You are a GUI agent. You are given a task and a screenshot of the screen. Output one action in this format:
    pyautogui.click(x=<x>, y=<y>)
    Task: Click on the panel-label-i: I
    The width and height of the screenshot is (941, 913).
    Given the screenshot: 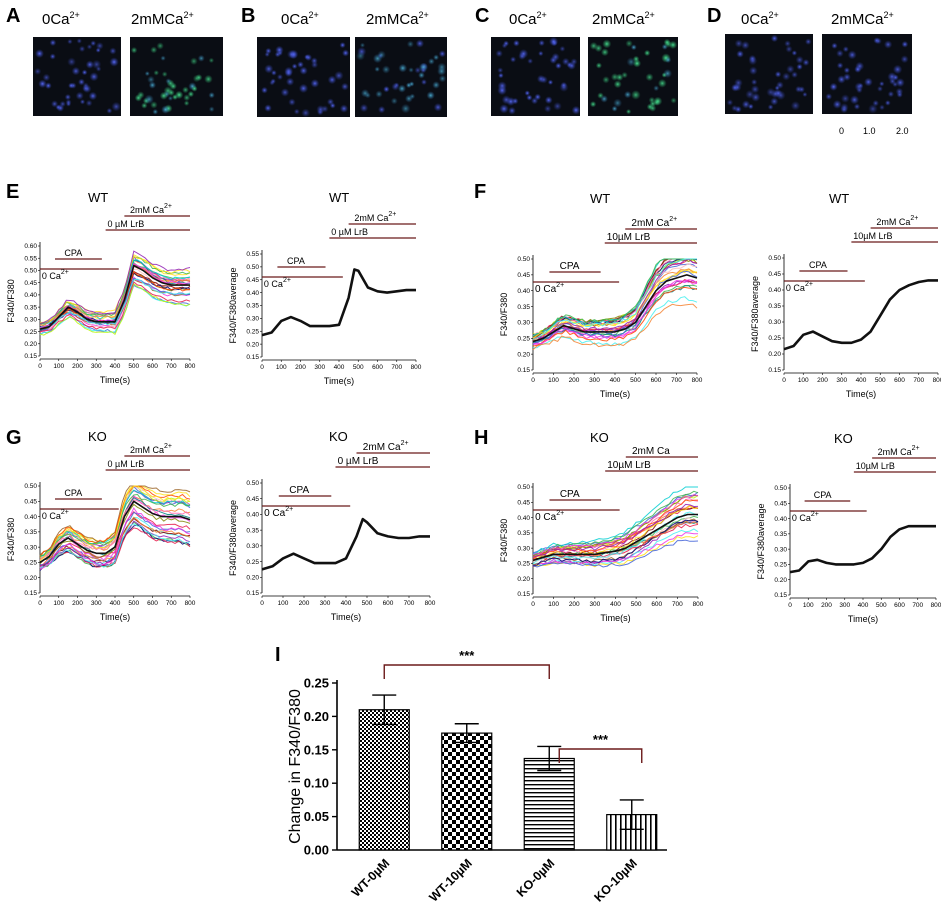 What is the action you would take?
    pyautogui.click(x=278, y=655)
    